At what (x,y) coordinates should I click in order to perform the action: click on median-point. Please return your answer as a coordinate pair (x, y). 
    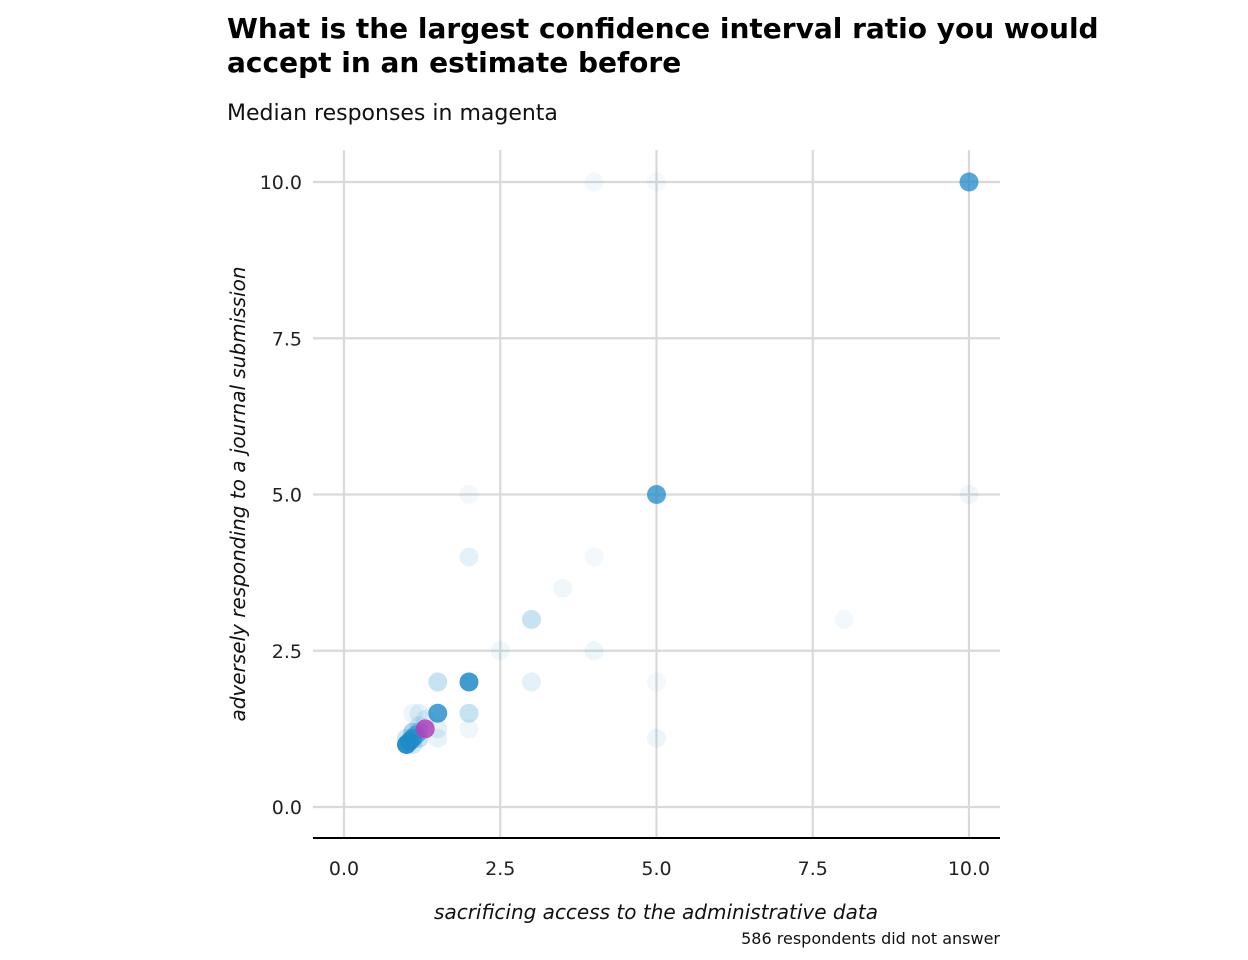
    Looking at the image, I should click on (425, 729).